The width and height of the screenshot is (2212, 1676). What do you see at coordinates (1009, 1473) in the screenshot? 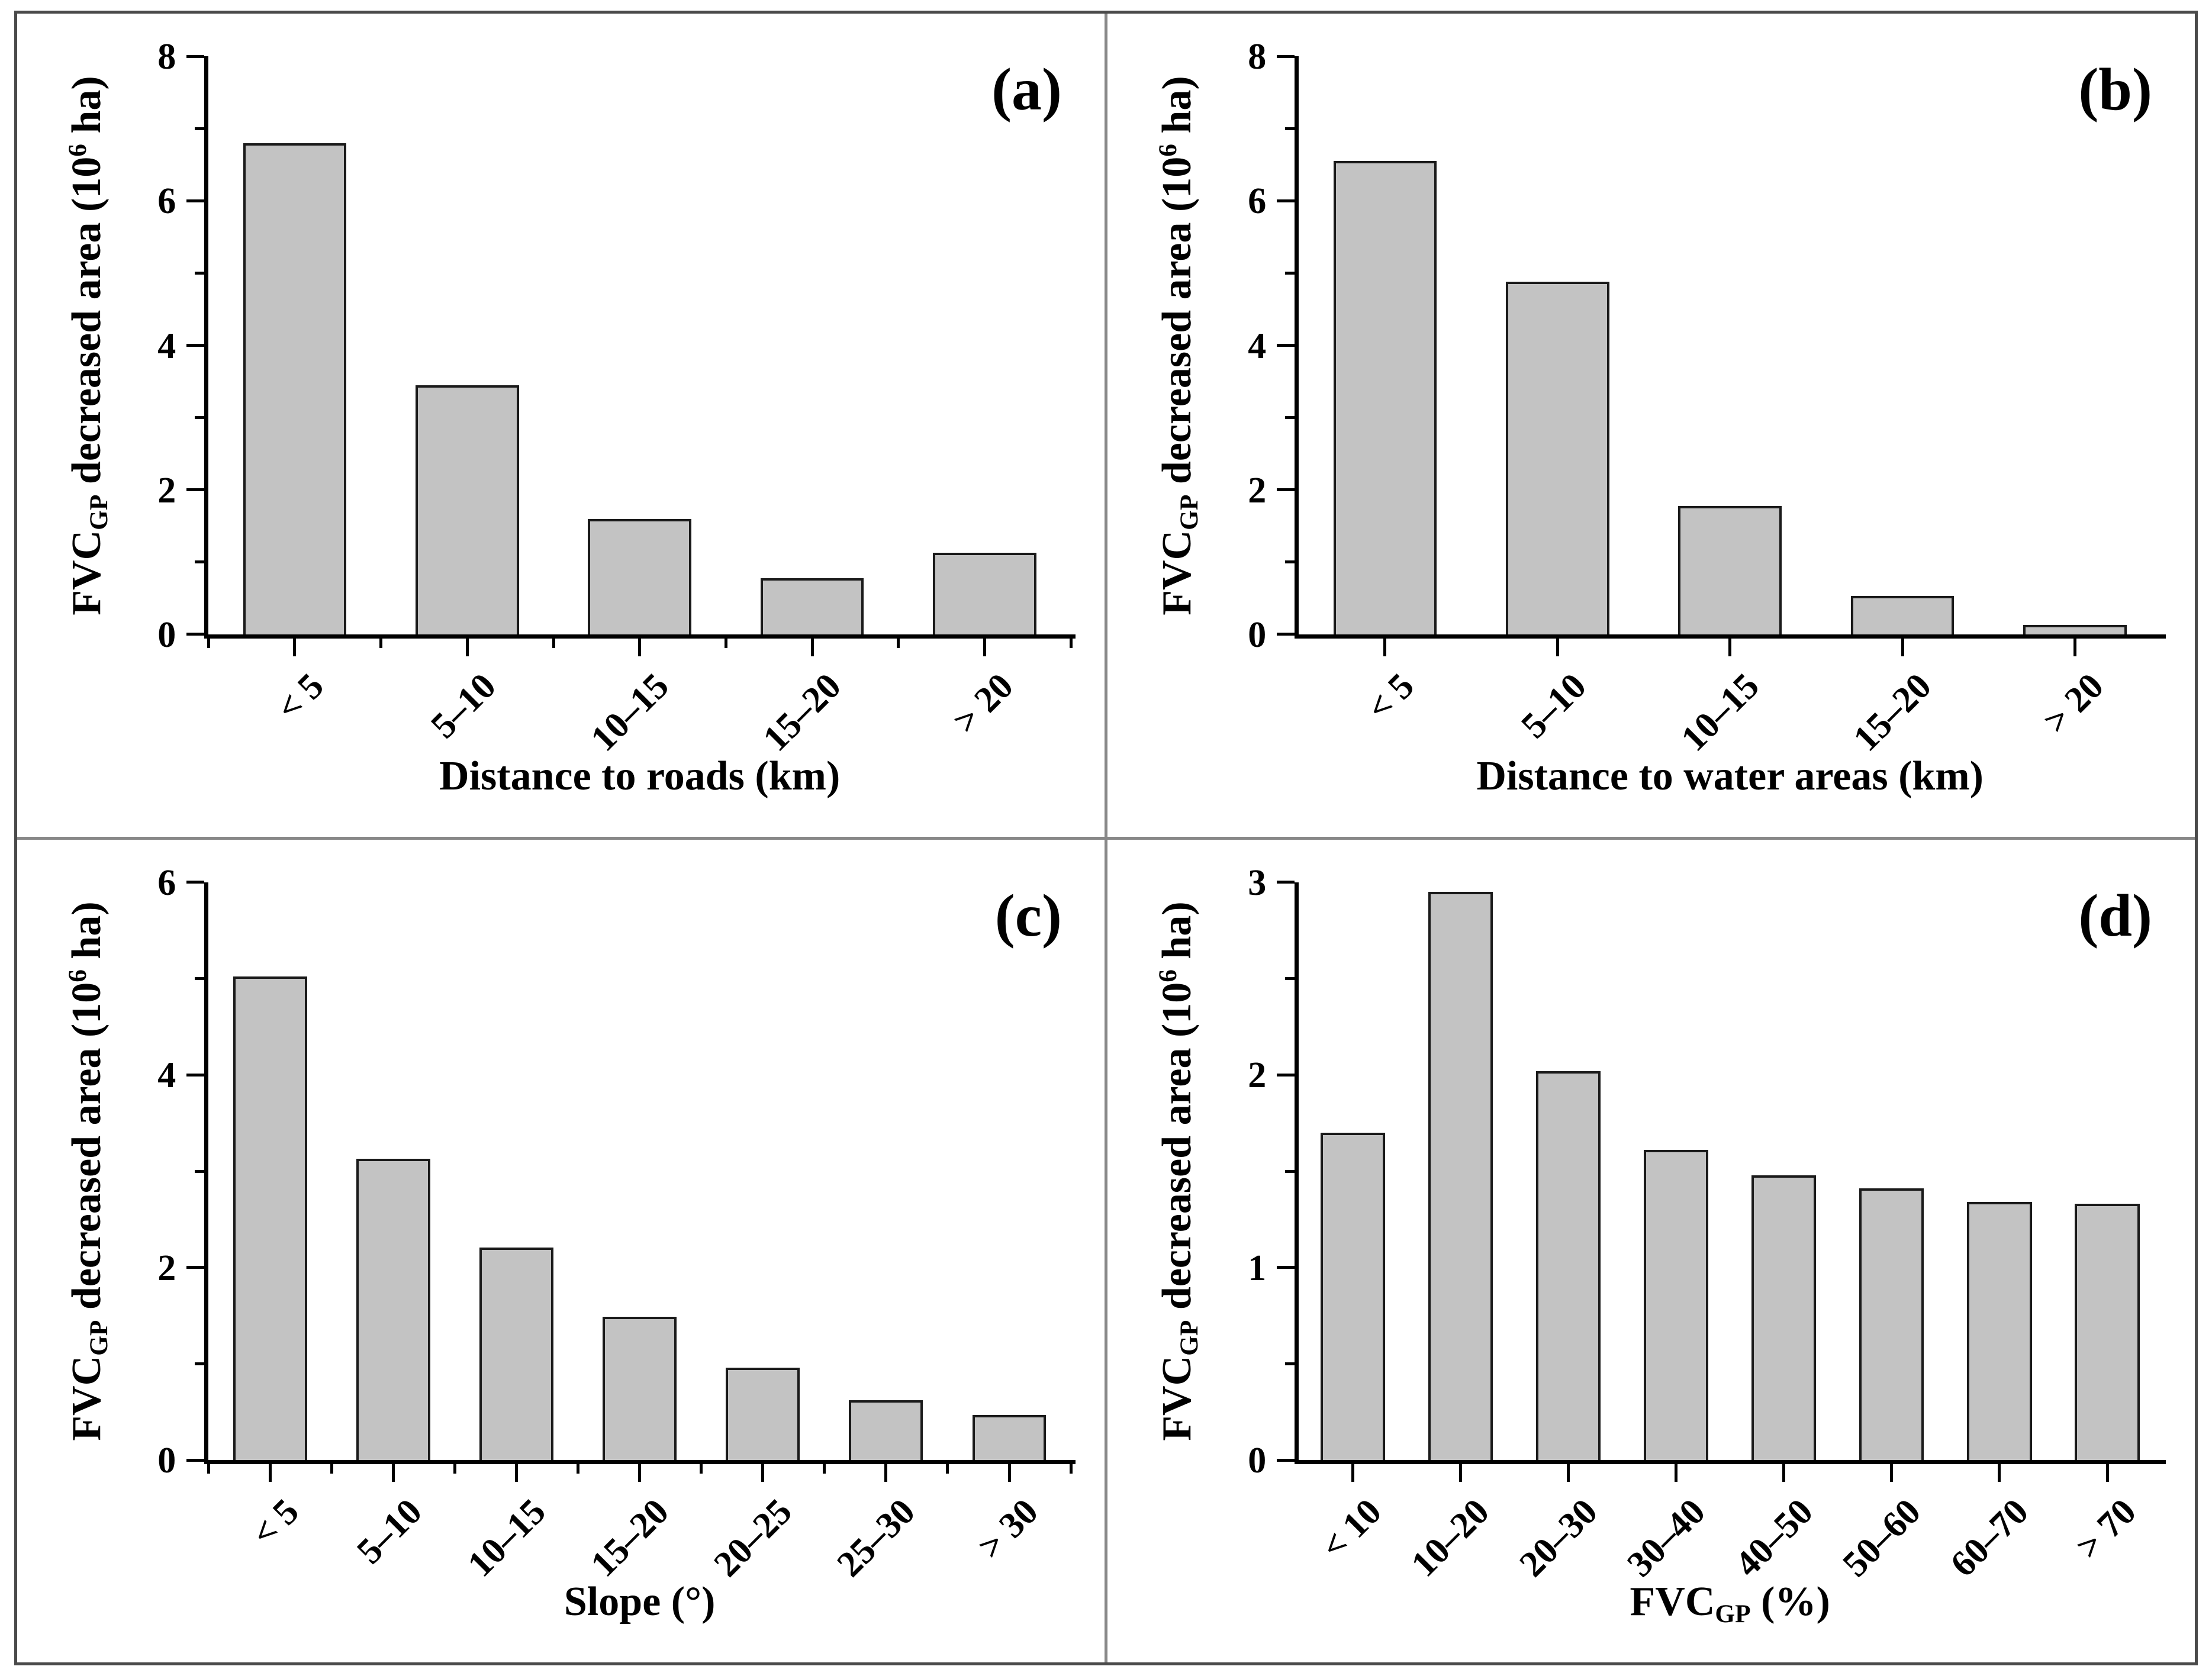
I see `x-major-tick-> 30` at bounding box center [1009, 1473].